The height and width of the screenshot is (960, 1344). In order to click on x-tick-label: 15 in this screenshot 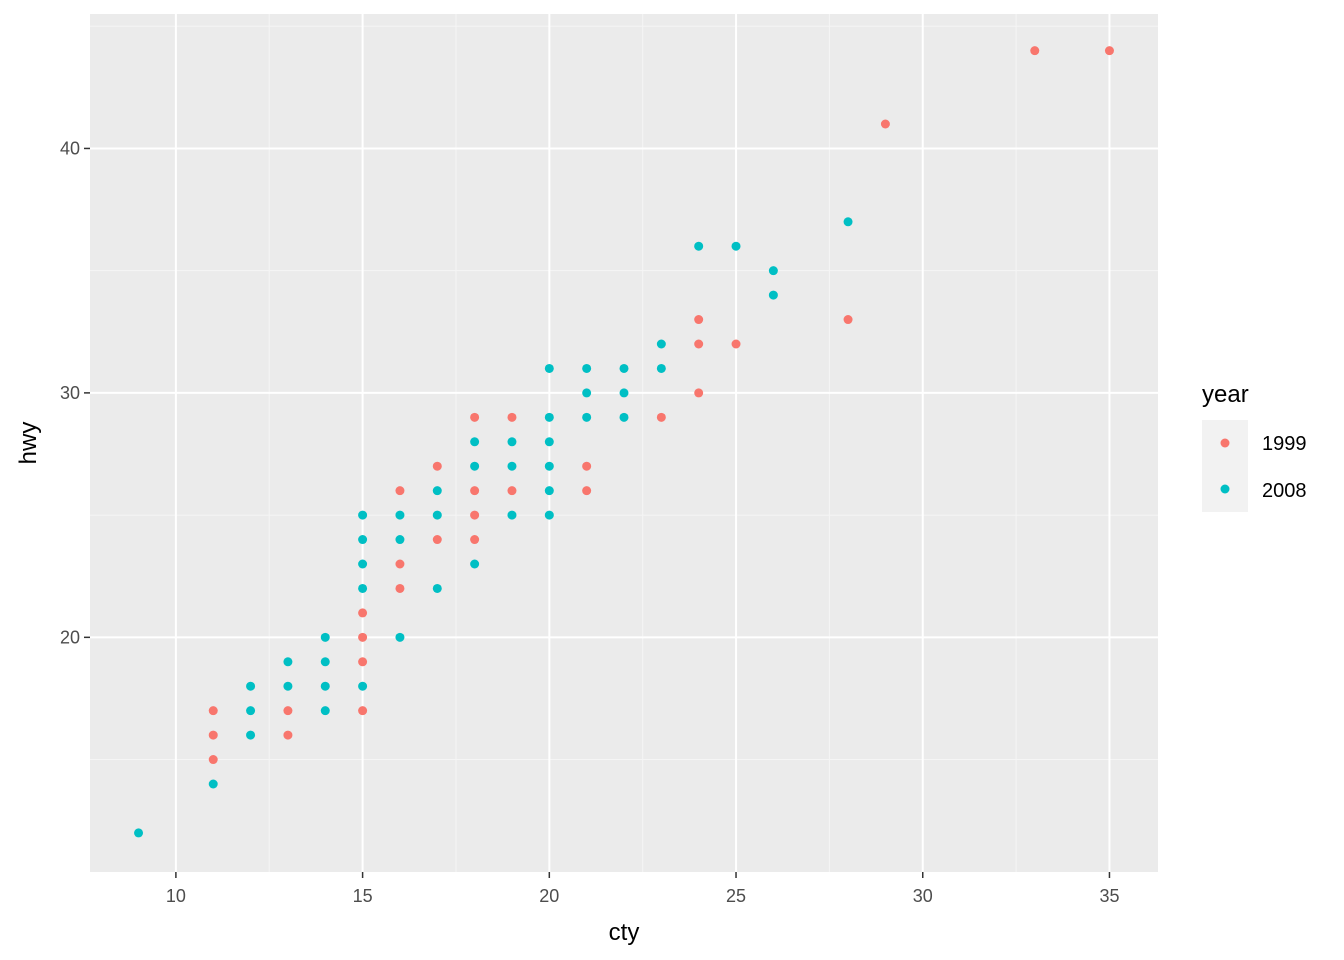, I will do `click(363, 896)`.